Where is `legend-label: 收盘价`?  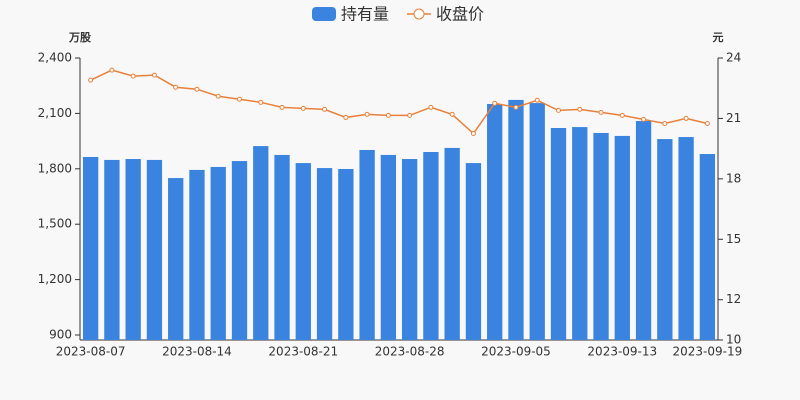 legend-label: 收盘价 is located at coordinates (460, 14).